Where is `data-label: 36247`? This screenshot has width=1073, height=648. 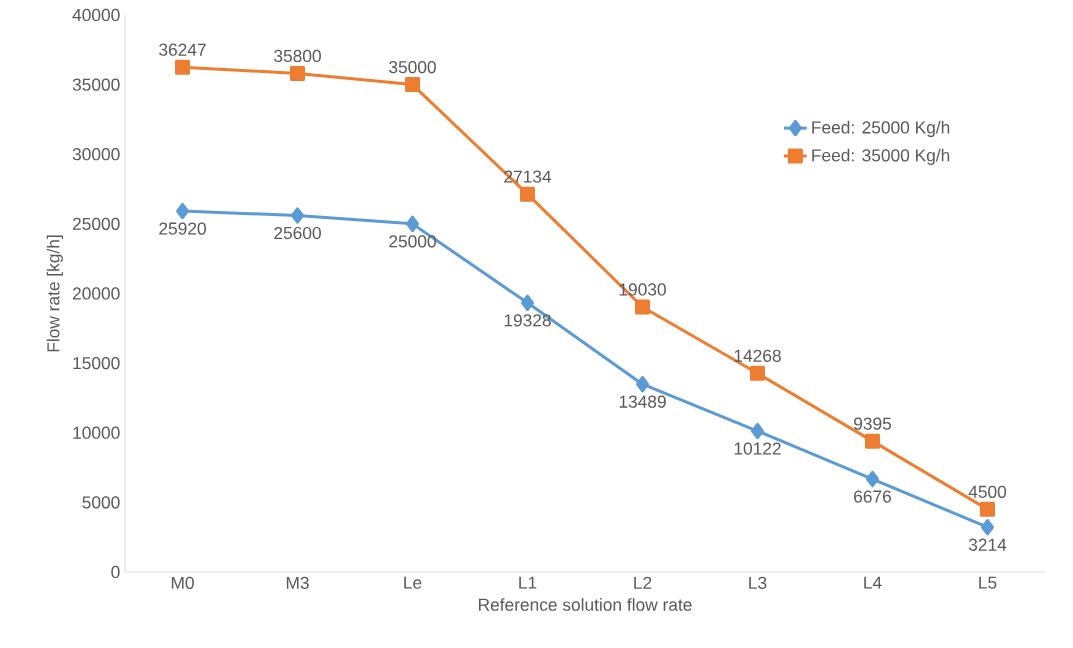 data-label: 36247 is located at coordinates (182, 49).